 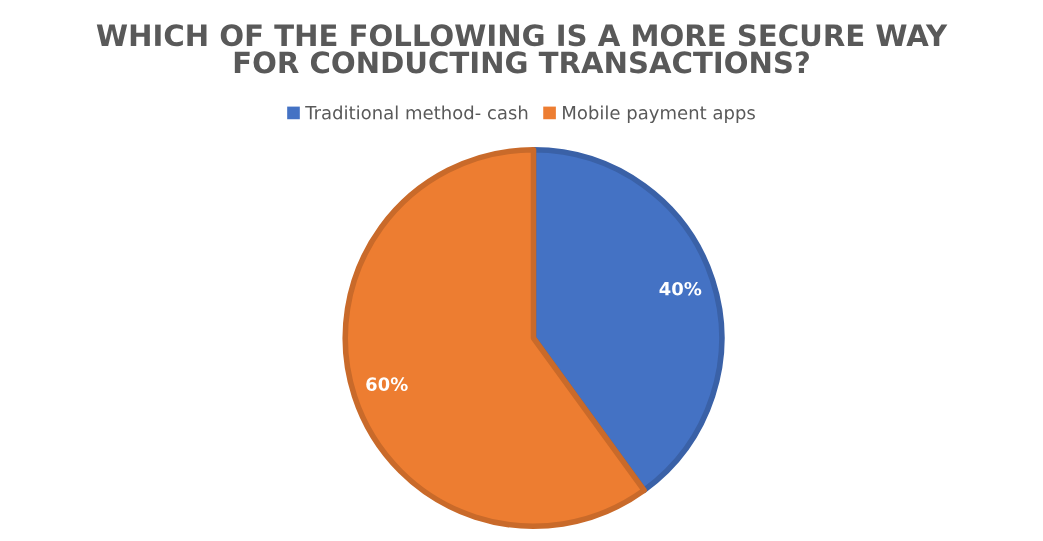 I want to click on chart-title: WHICH OF THE FOLLOWING IS A MORE SECURE WAY FOR CONDUCTING TRANSACTIONS?, so click(x=522, y=49).